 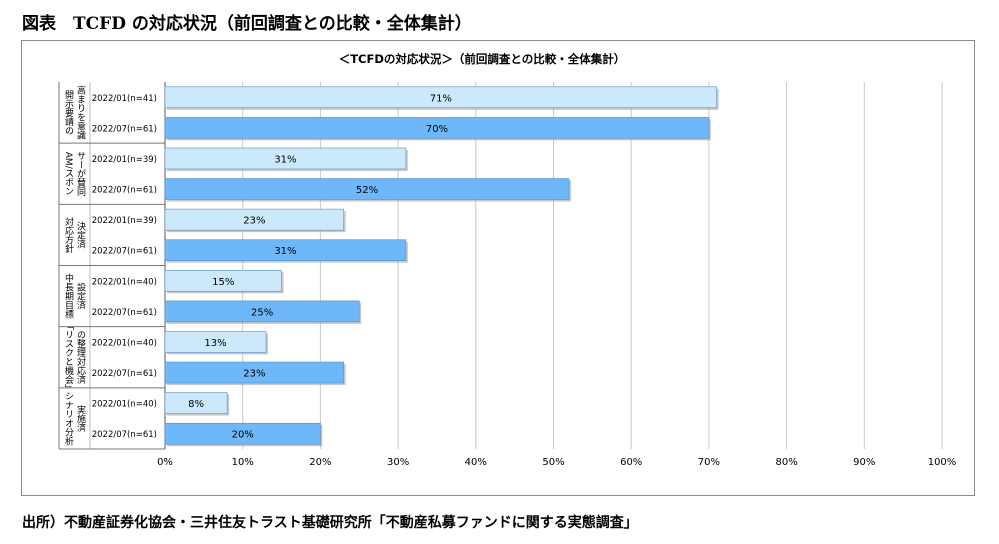 What do you see at coordinates (68, 357) in the screenshot?
I see `category-label: 「リスクと機会」` at bounding box center [68, 357].